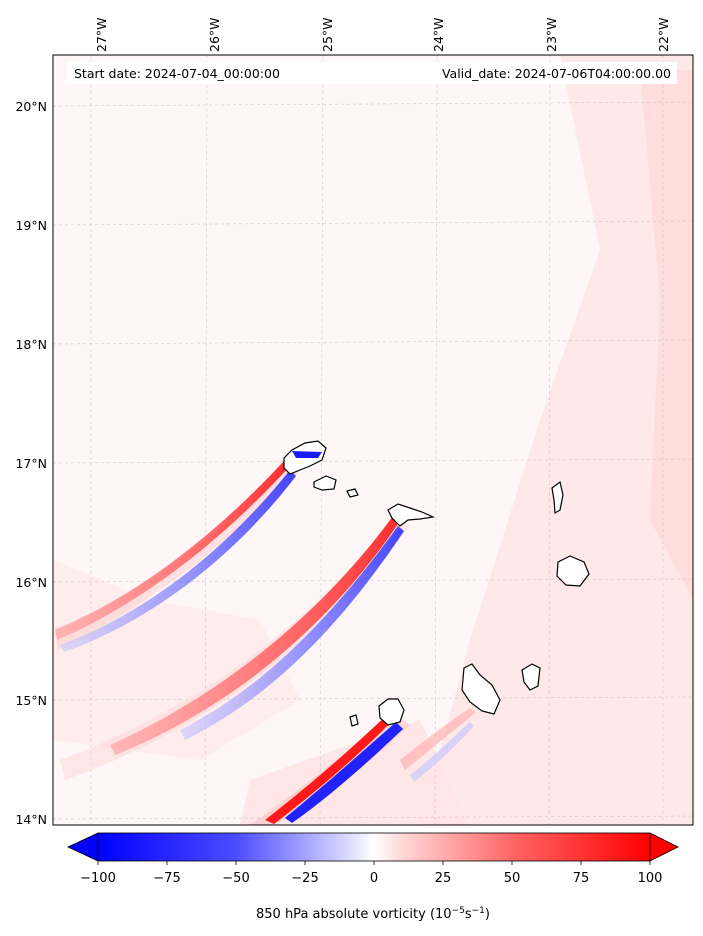 Image resolution: width=703 pixels, height=936 pixels. I want to click on latitude-labels: 20°N 19°N 18°N 17°N 16°N 15°N 14°N, so click(31, 463).